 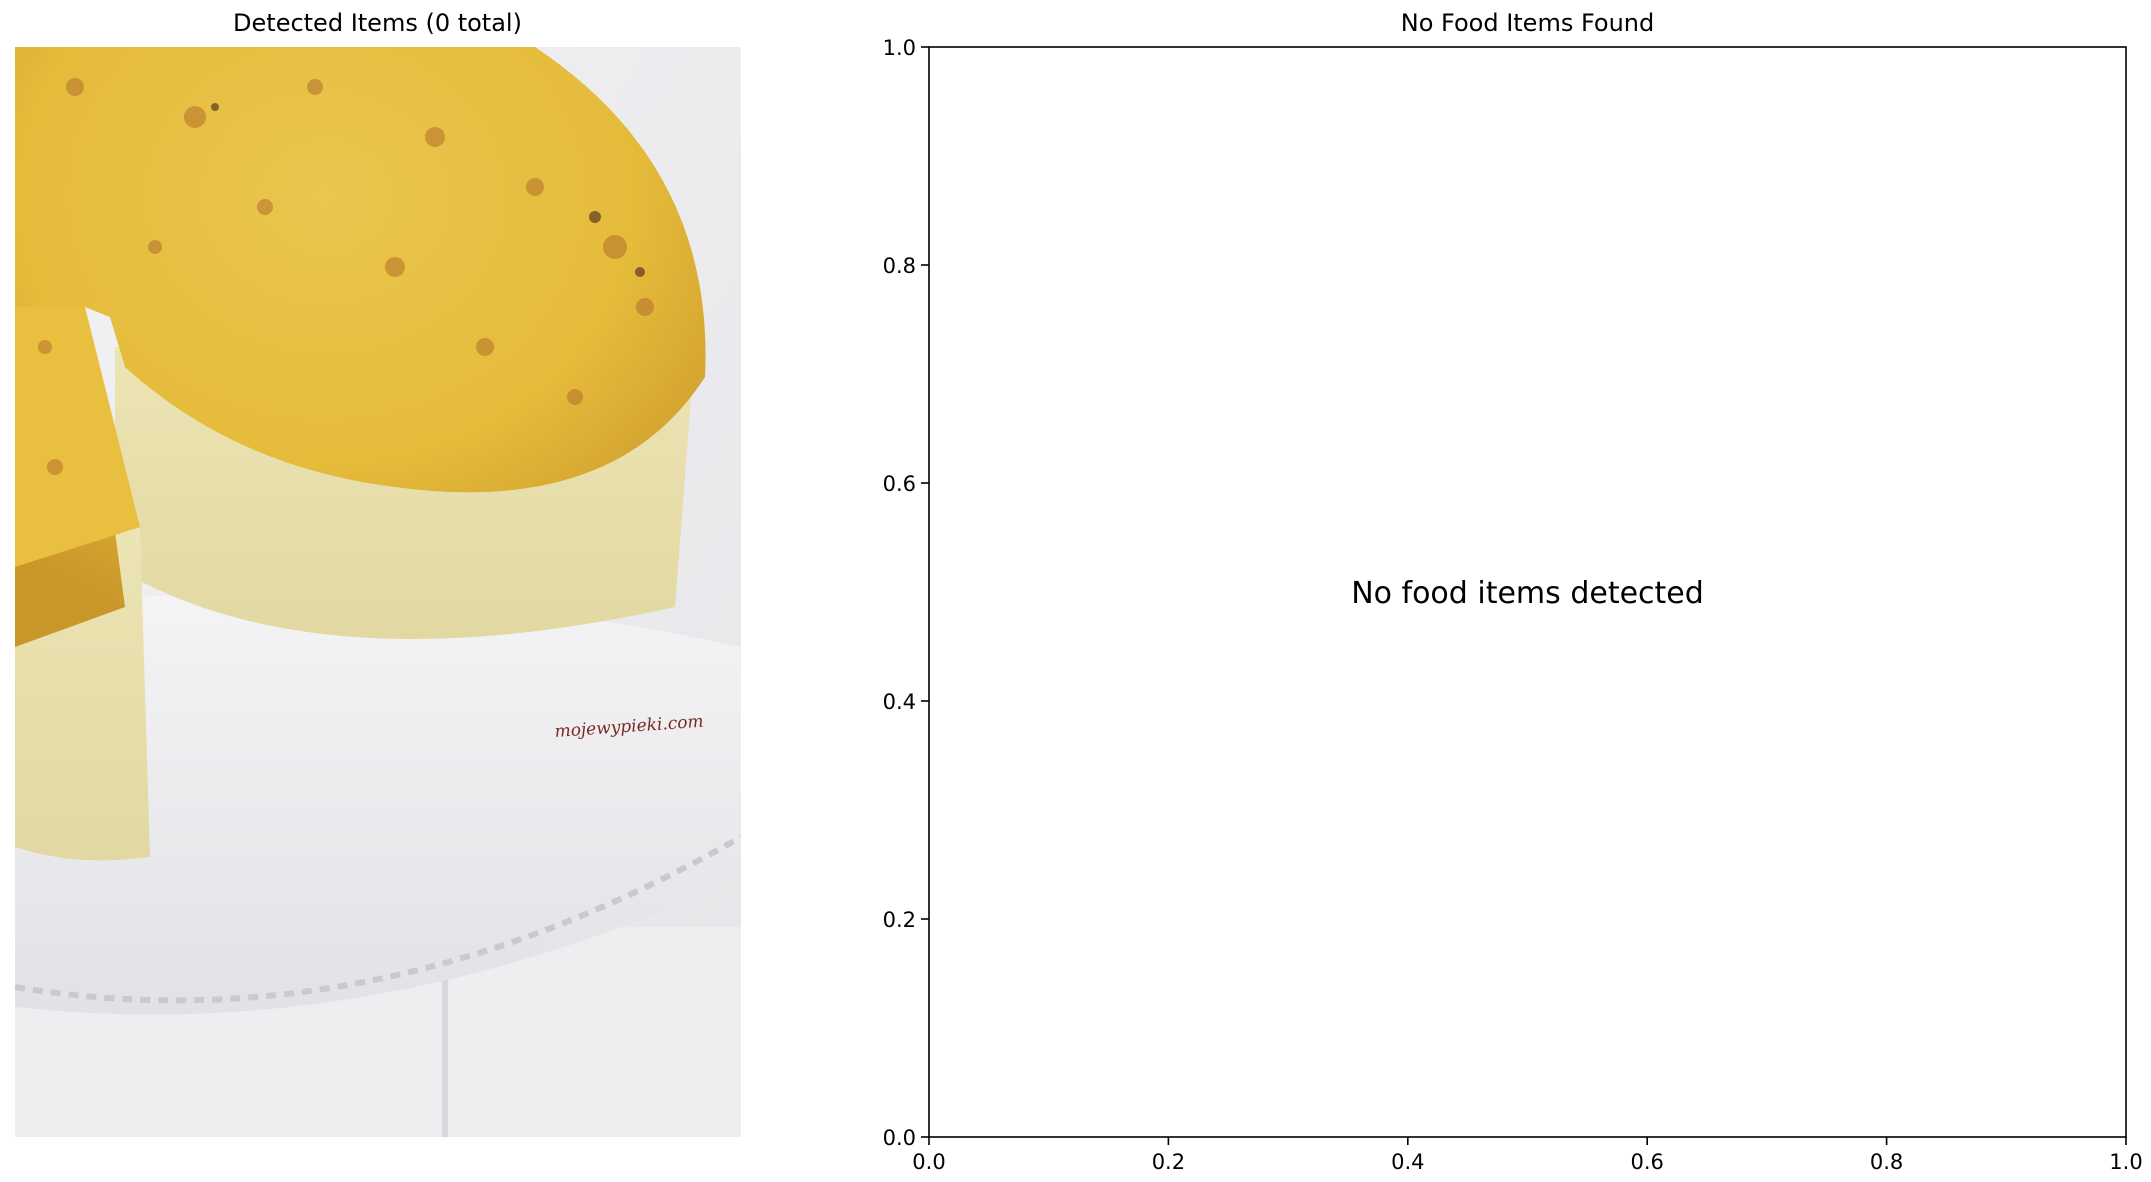 What do you see at coordinates (928, 1162) in the screenshot?
I see `x-tick-label: 0.0` at bounding box center [928, 1162].